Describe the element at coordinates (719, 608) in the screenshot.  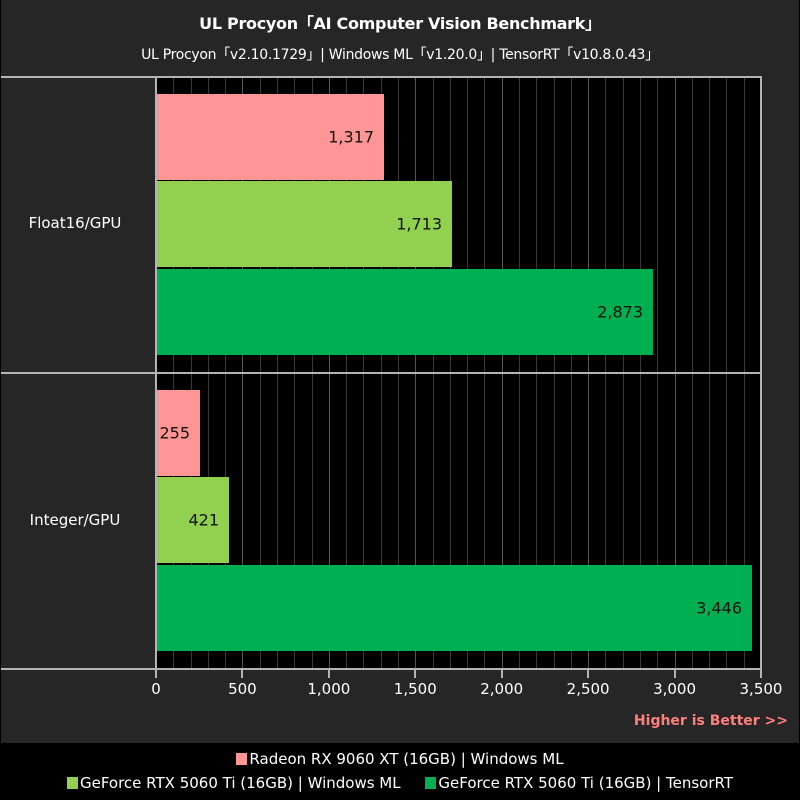
I see `bar-value-label: 3,446` at that location.